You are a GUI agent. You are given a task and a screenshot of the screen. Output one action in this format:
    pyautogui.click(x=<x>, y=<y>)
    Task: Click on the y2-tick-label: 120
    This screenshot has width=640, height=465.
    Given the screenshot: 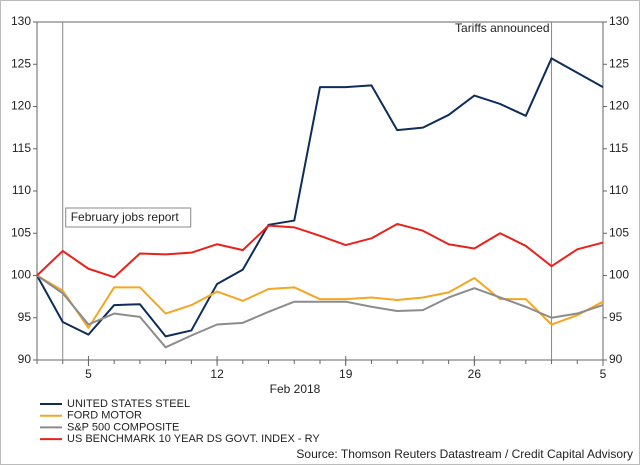 What is the action you would take?
    pyautogui.click(x=619, y=106)
    